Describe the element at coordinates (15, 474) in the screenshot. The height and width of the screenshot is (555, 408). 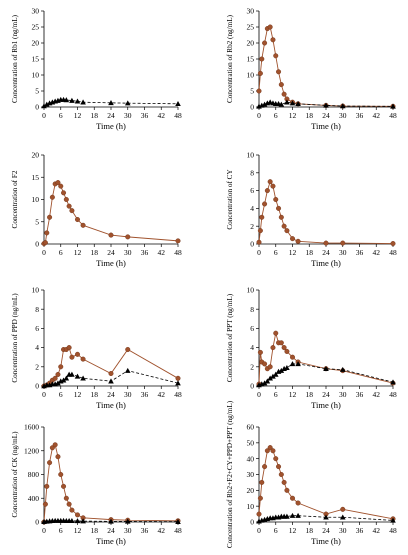
I see `y-axis-title: Concentration of CK (ng/mL)` at that location.